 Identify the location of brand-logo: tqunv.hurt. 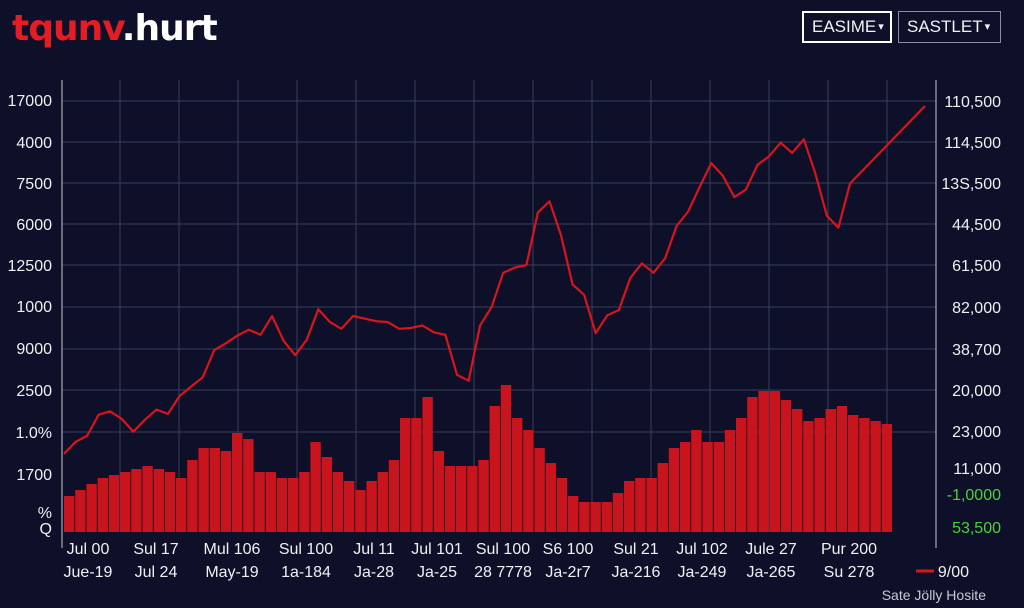
(115, 28).